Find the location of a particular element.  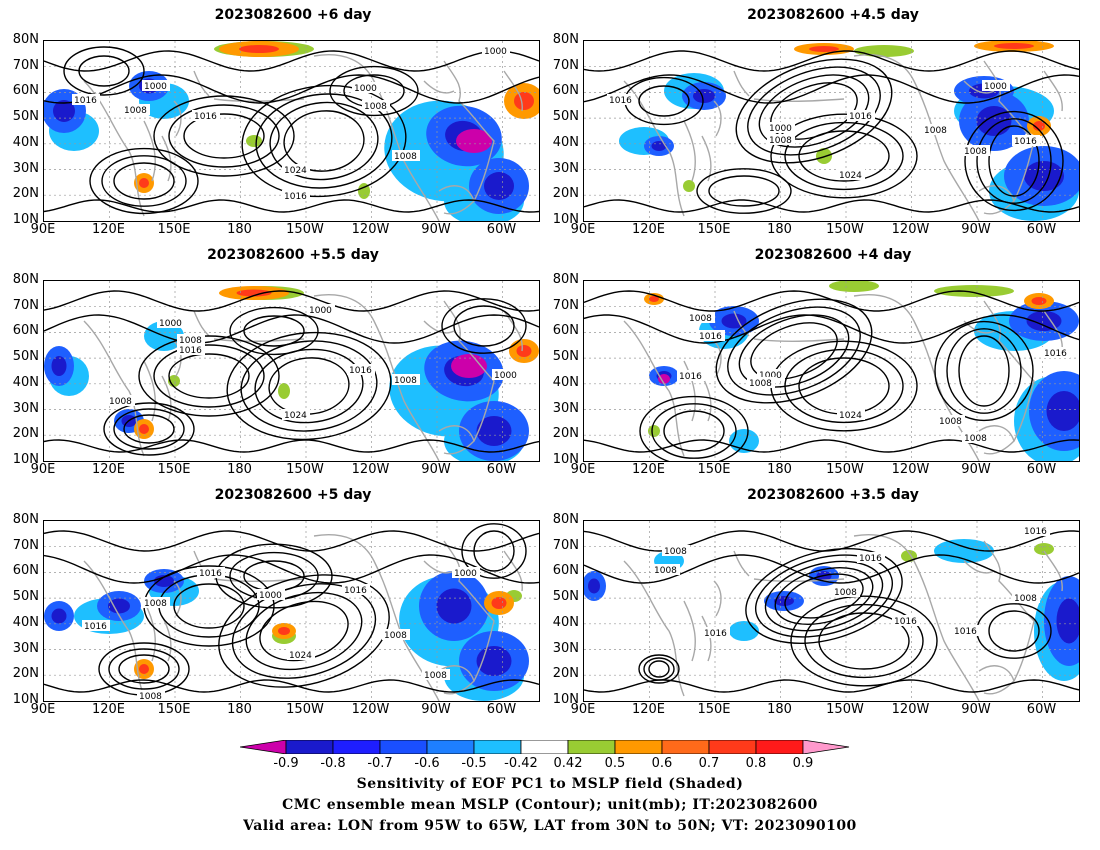

colorbar-tick-label: 0.42 is located at coordinates (568, 763).